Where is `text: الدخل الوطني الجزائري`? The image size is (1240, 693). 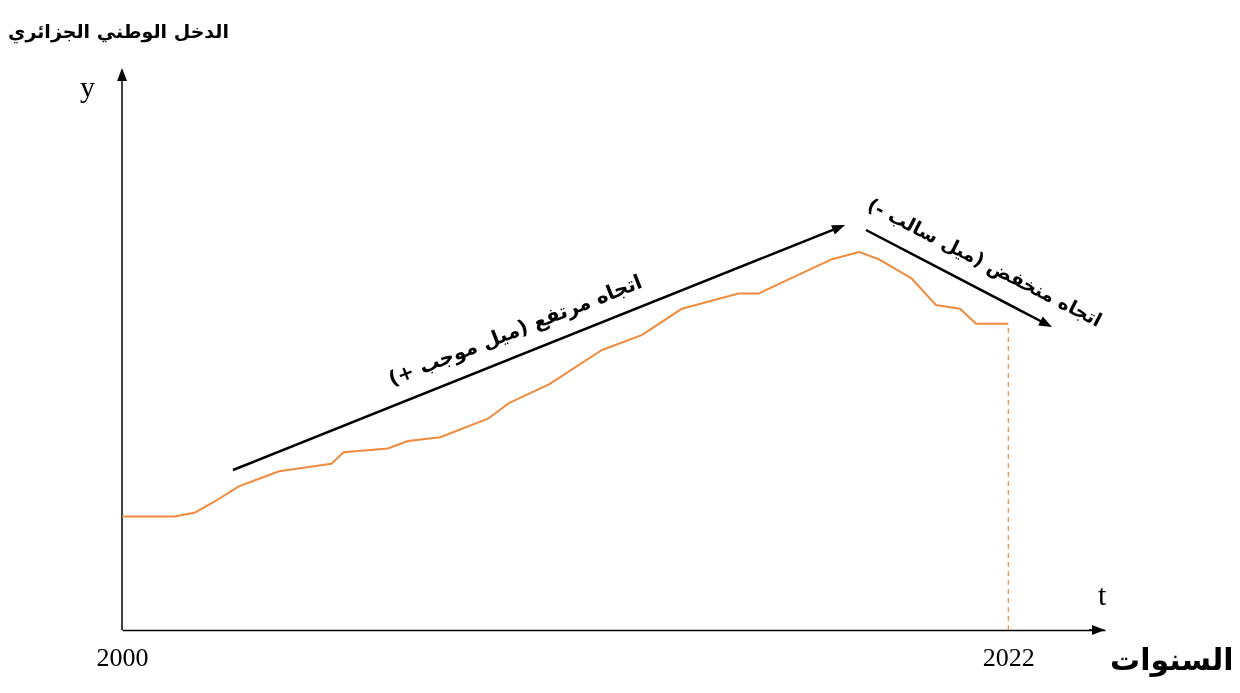 text: الدخل الوطني الجزائري is located at coordinates (118, 31).